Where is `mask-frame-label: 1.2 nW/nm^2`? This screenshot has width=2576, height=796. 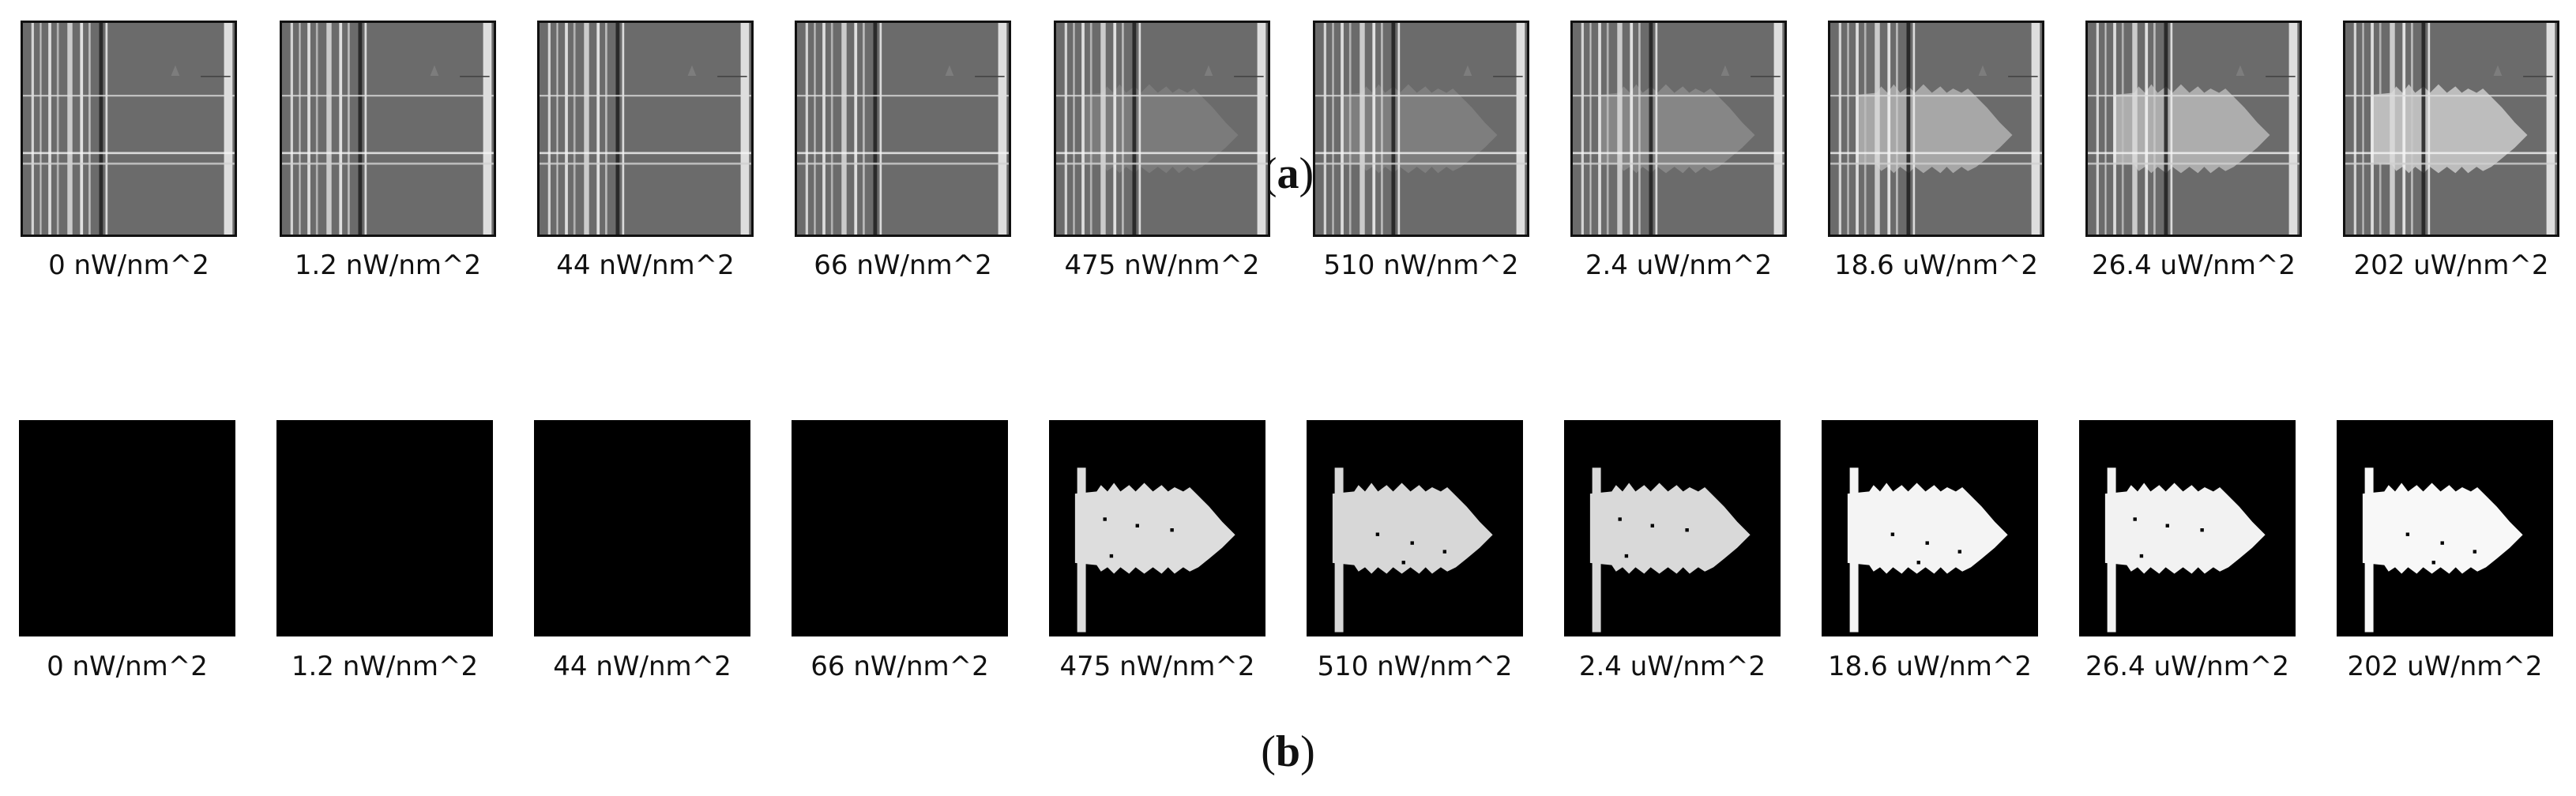 mask-frame-label: 1.2 nW/nm^2 is located at coordinates (385, 666).